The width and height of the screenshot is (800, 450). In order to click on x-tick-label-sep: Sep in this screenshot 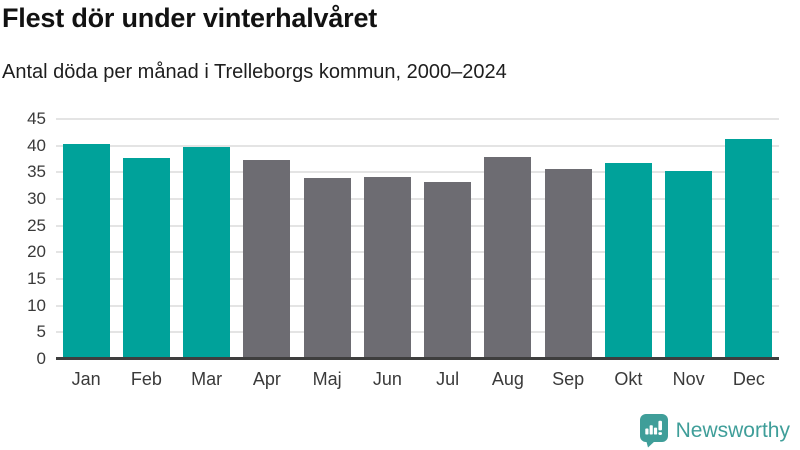, I will do `click(568, 379)`.